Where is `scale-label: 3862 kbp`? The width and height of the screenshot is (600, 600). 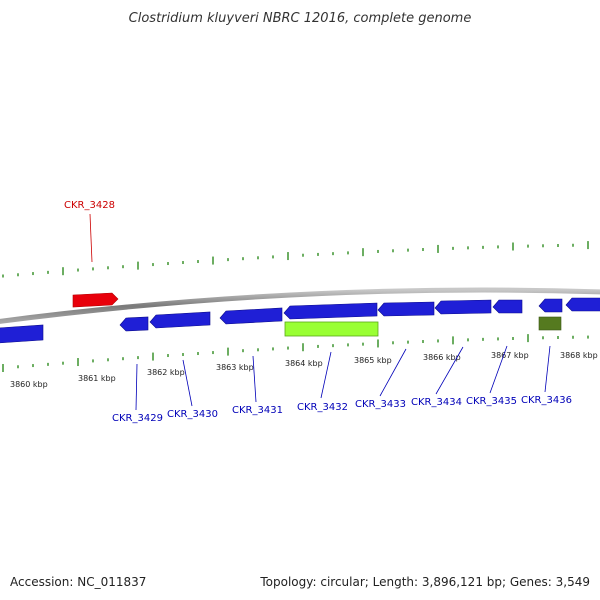
scale-label: 3862 kbp is located at coordinates (166, 372).